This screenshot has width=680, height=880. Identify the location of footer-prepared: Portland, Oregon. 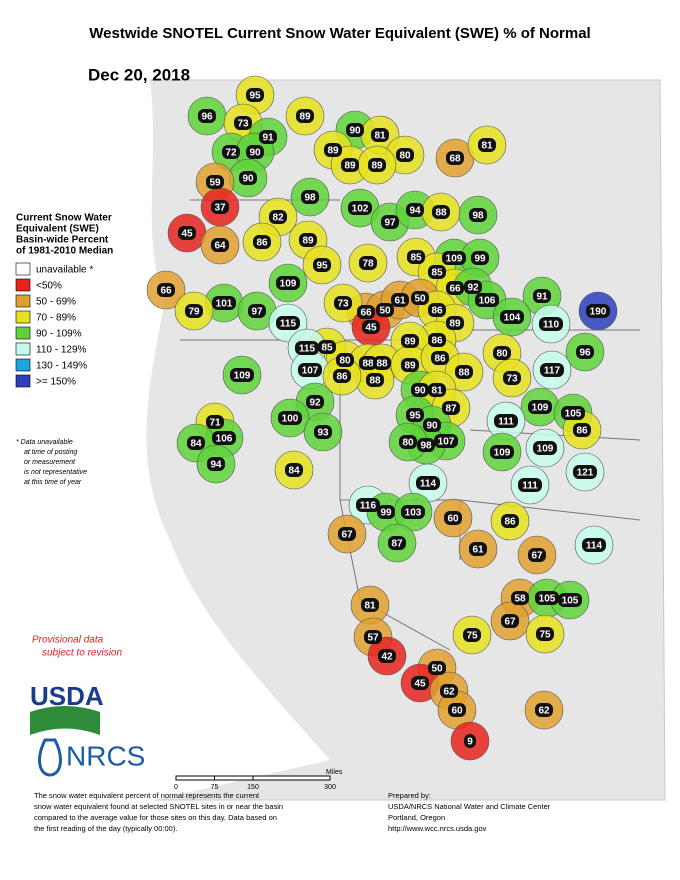
(416, 817).